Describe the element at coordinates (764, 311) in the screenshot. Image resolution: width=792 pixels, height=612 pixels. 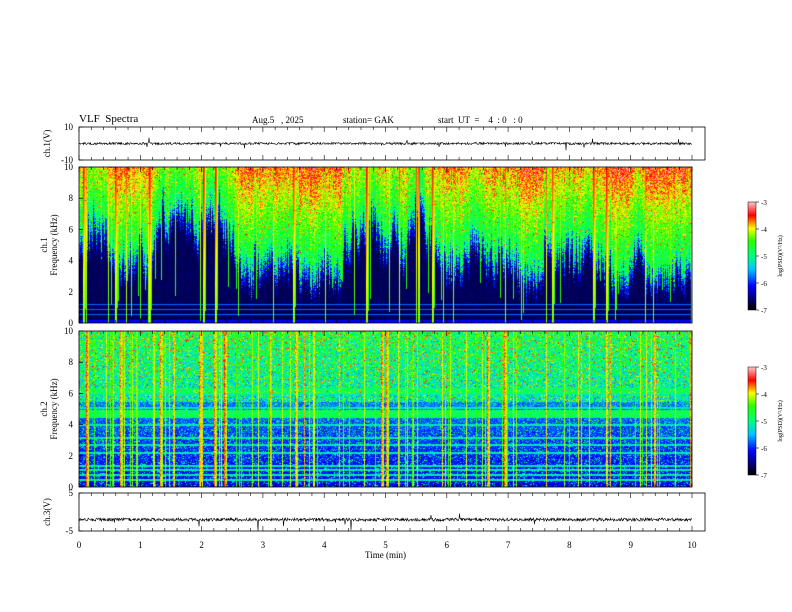
I see `ch1-colorbar-tick-label-4: -7` at that location.